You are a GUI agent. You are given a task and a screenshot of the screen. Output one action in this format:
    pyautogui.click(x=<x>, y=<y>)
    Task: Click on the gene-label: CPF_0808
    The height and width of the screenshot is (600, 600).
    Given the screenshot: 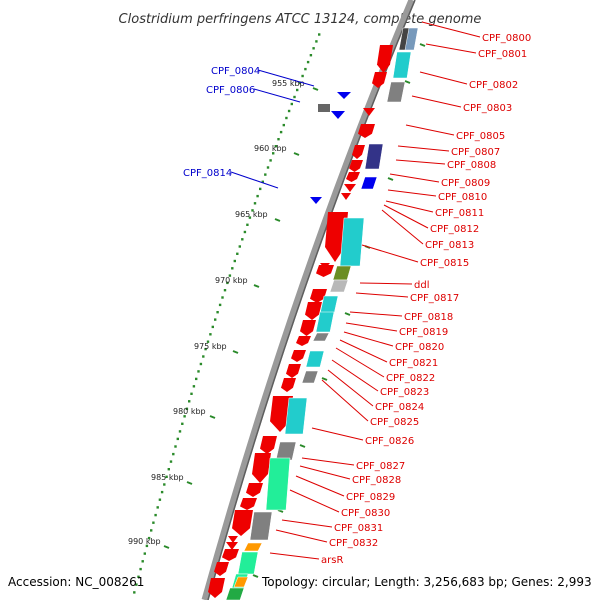 What is the action you would take?
    pyautogui.click(x=471, y=165)
    